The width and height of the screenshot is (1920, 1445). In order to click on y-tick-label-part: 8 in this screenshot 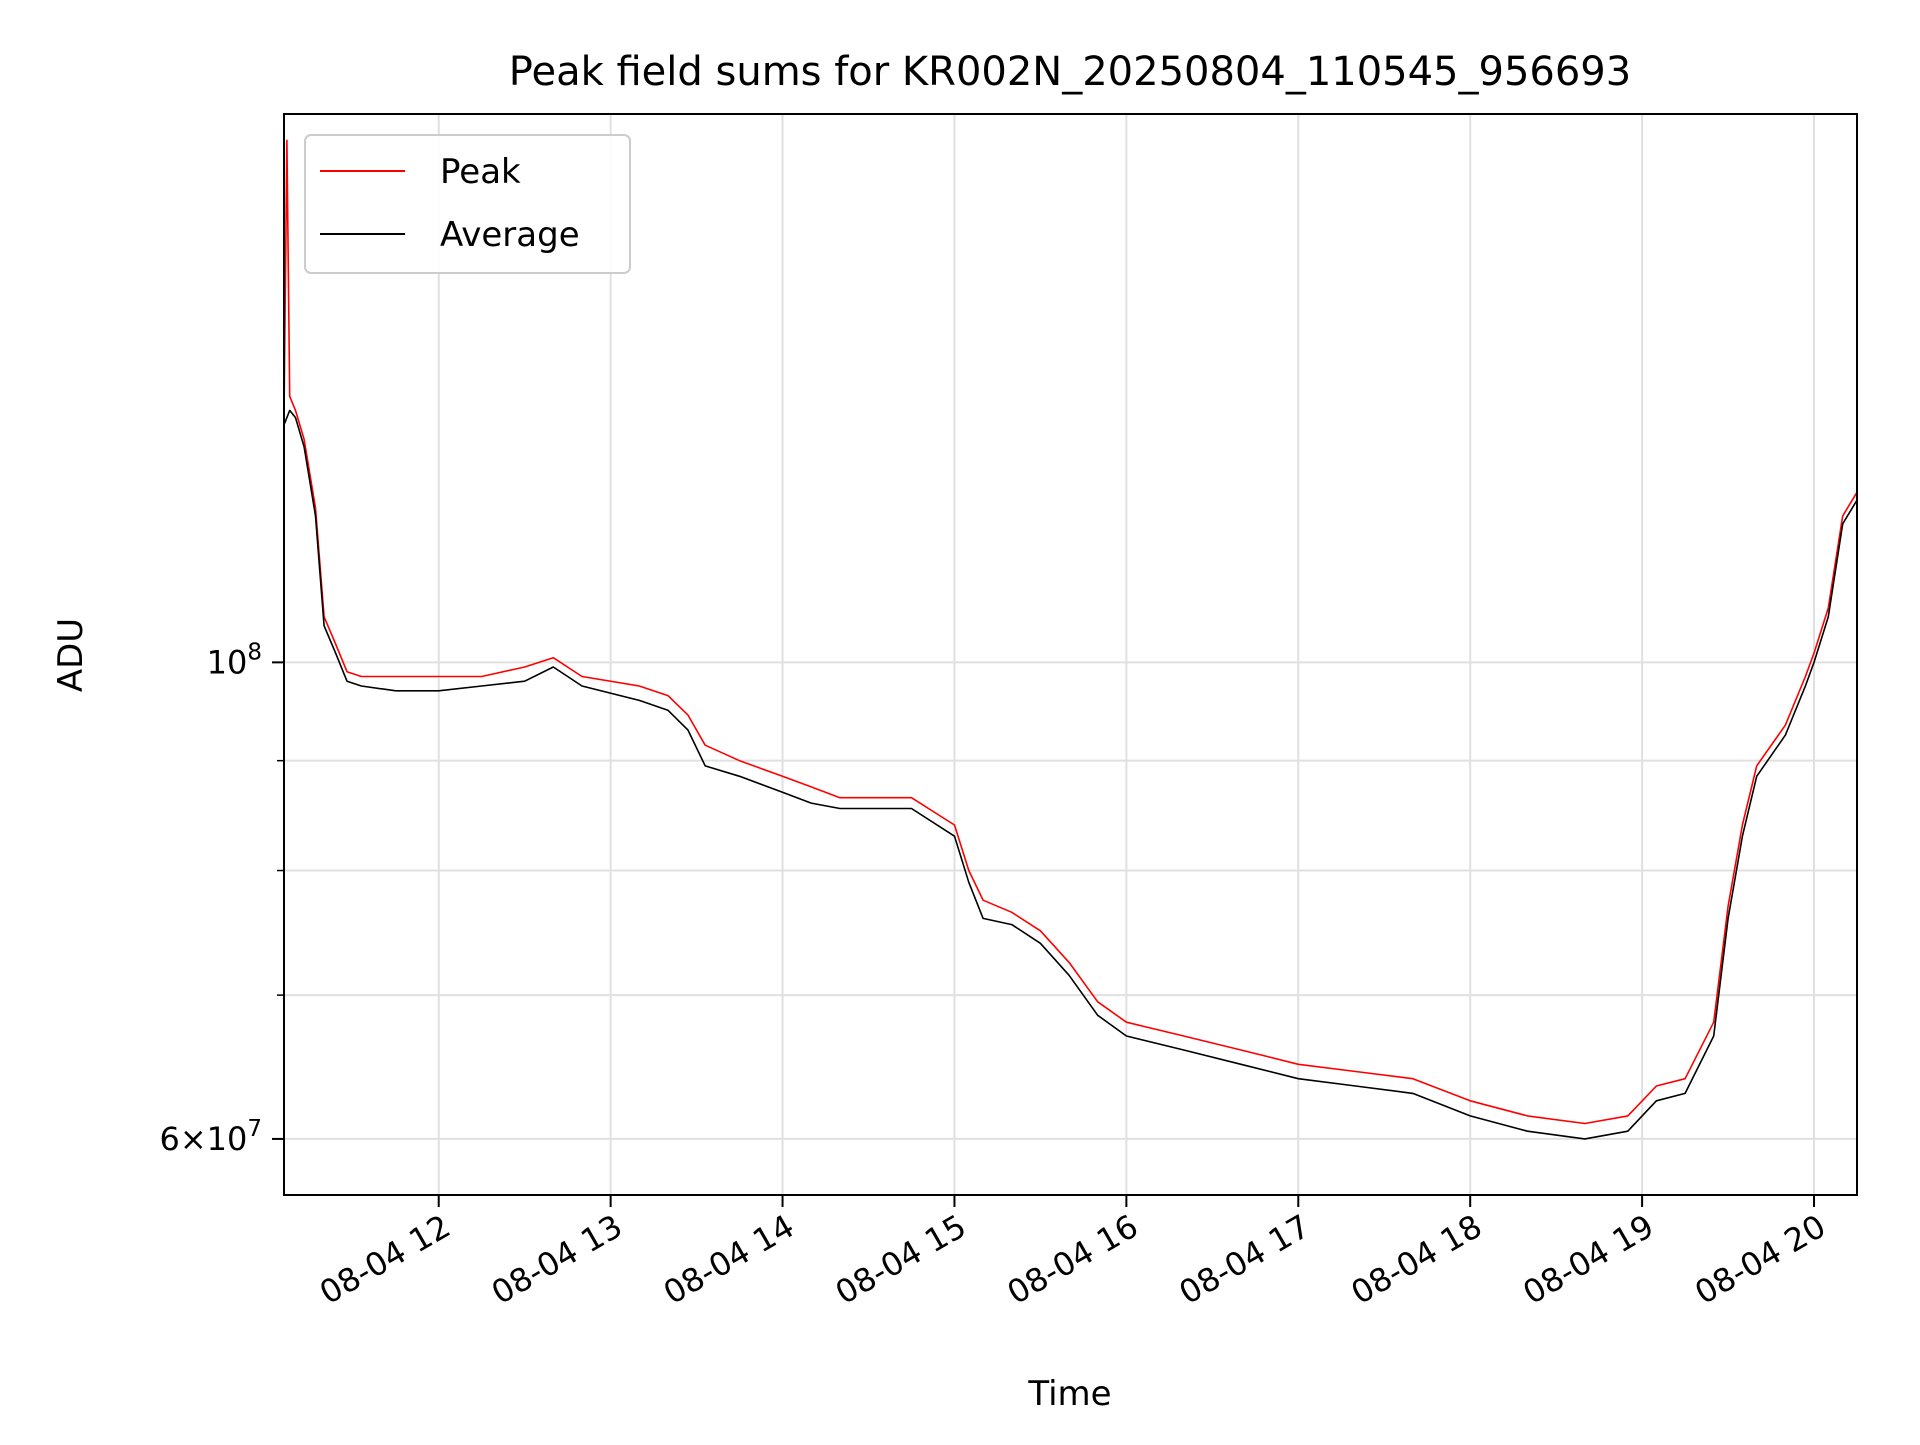, I will do `click(254, 652)`.